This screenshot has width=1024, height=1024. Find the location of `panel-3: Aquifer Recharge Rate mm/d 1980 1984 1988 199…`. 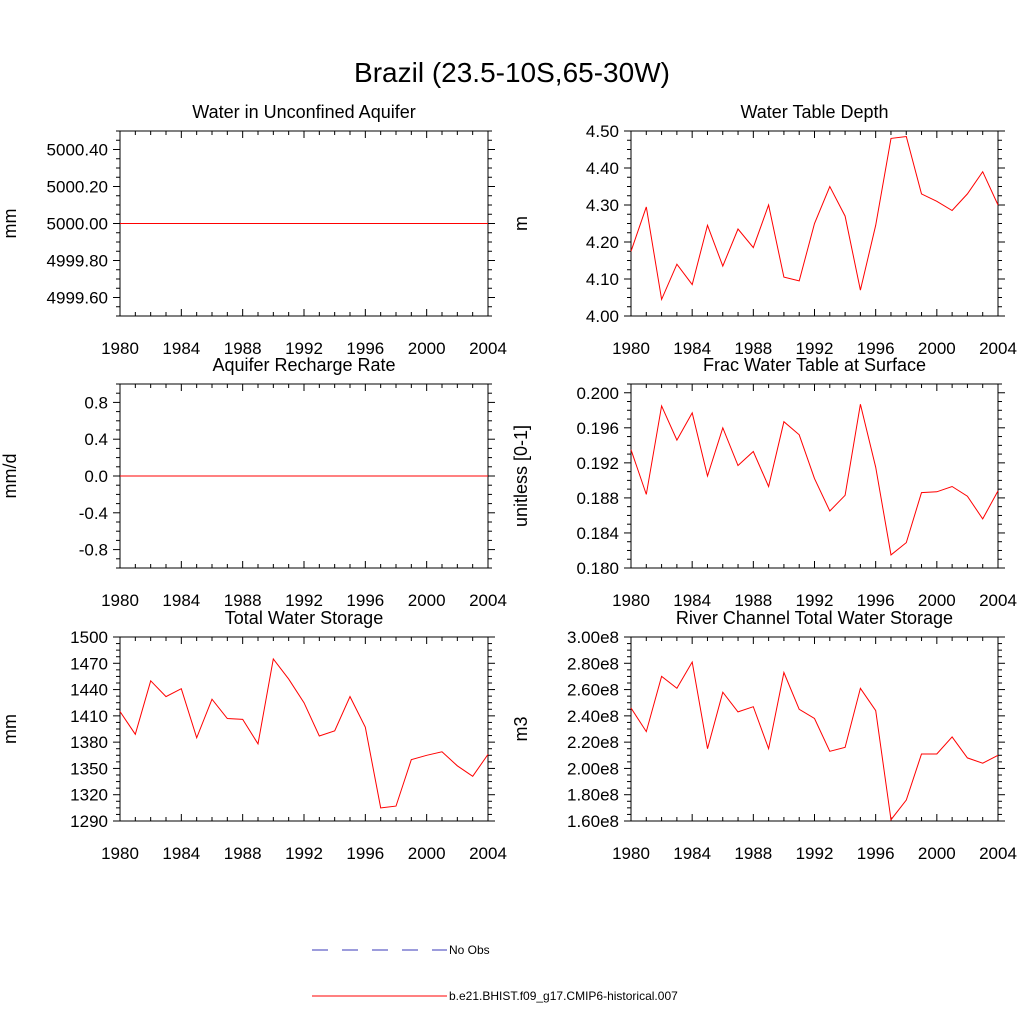

panel-3: Aquifer Recharge Rate mm/d 1980 1984 1988 199… is located at coordinates (253, 482).